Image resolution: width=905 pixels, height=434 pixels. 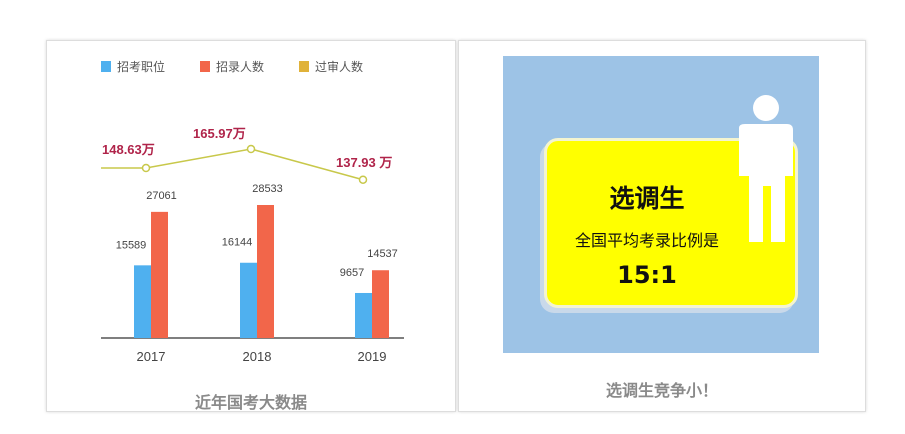 I want to click on bar-label: 28533, so click(x=267, y=189).